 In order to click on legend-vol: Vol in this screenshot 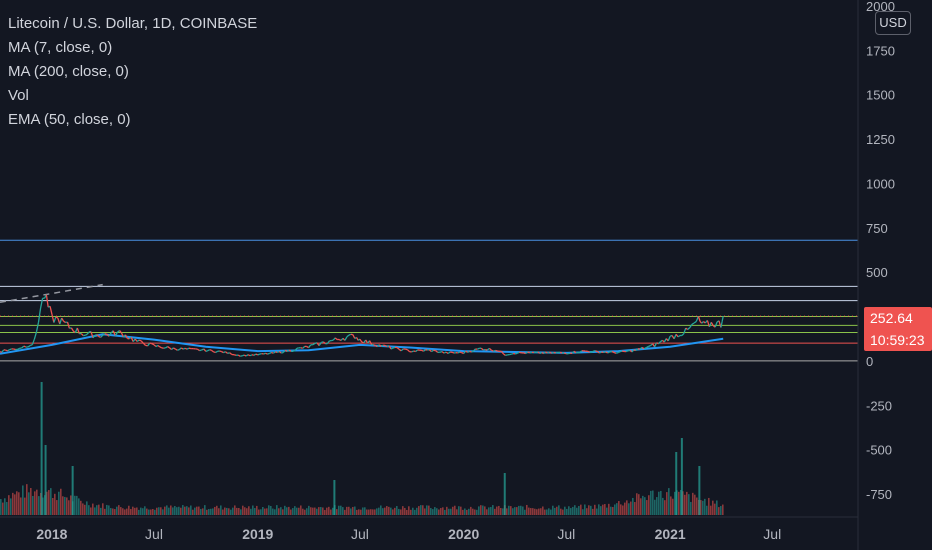, I will do `click(18, 95)`.